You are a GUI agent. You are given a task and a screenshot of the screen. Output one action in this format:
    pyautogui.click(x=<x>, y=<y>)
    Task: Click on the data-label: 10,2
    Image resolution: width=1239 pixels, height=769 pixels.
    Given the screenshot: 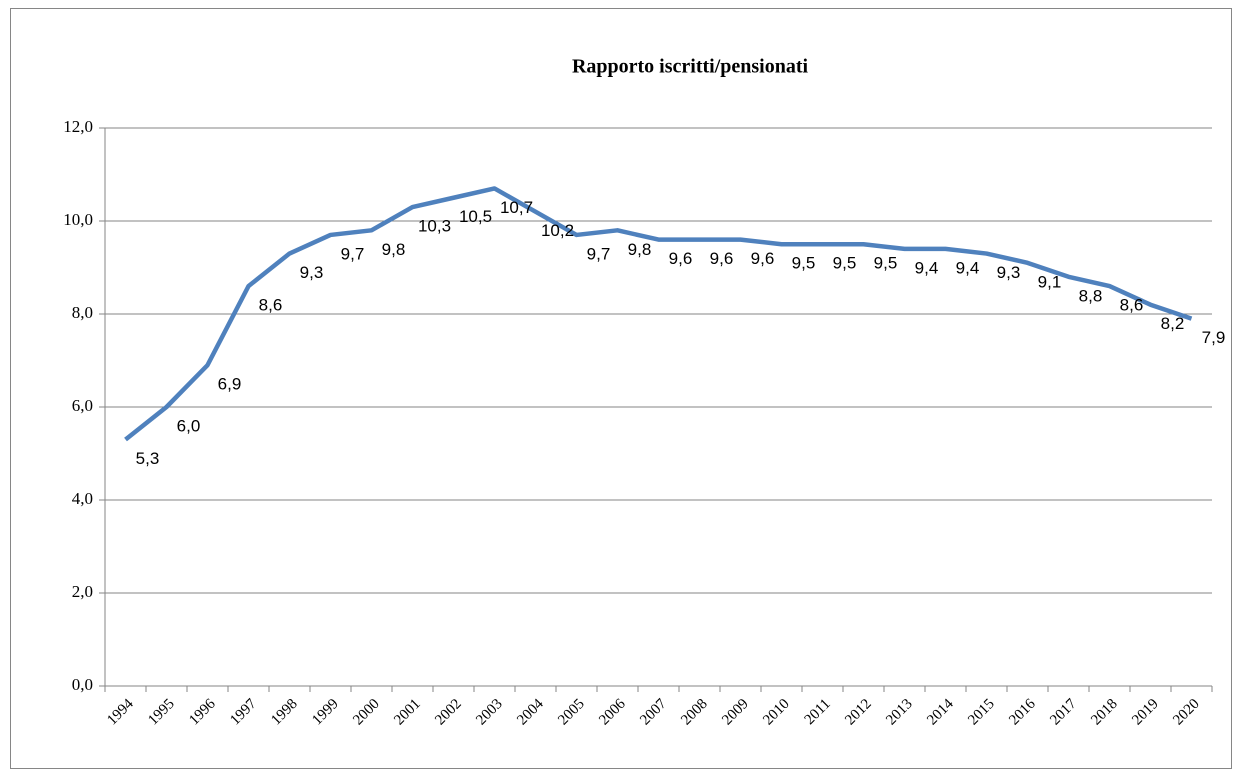 What is the action you would take?
    pyautogui.click(x=557, y=230)
    